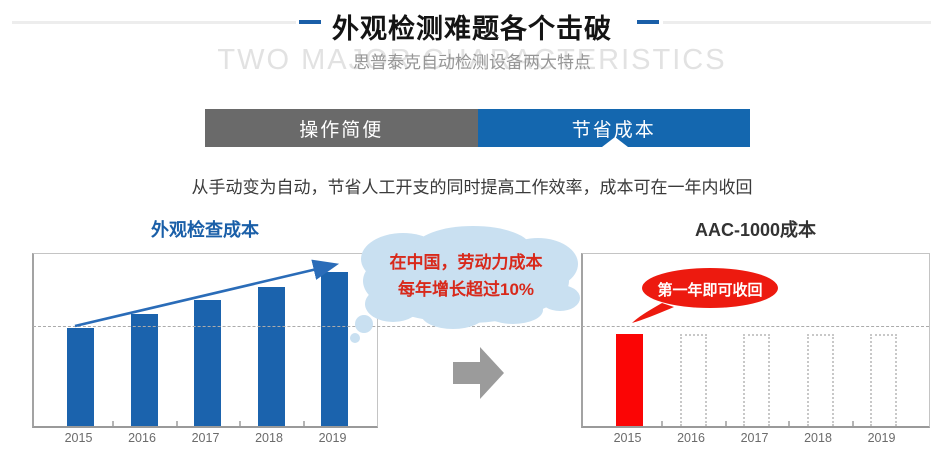 This screenshot has width=944, height=467. I want to click on left-chart-x-labels: 2015 2016 2017 2018 2019, so click(205, 439).